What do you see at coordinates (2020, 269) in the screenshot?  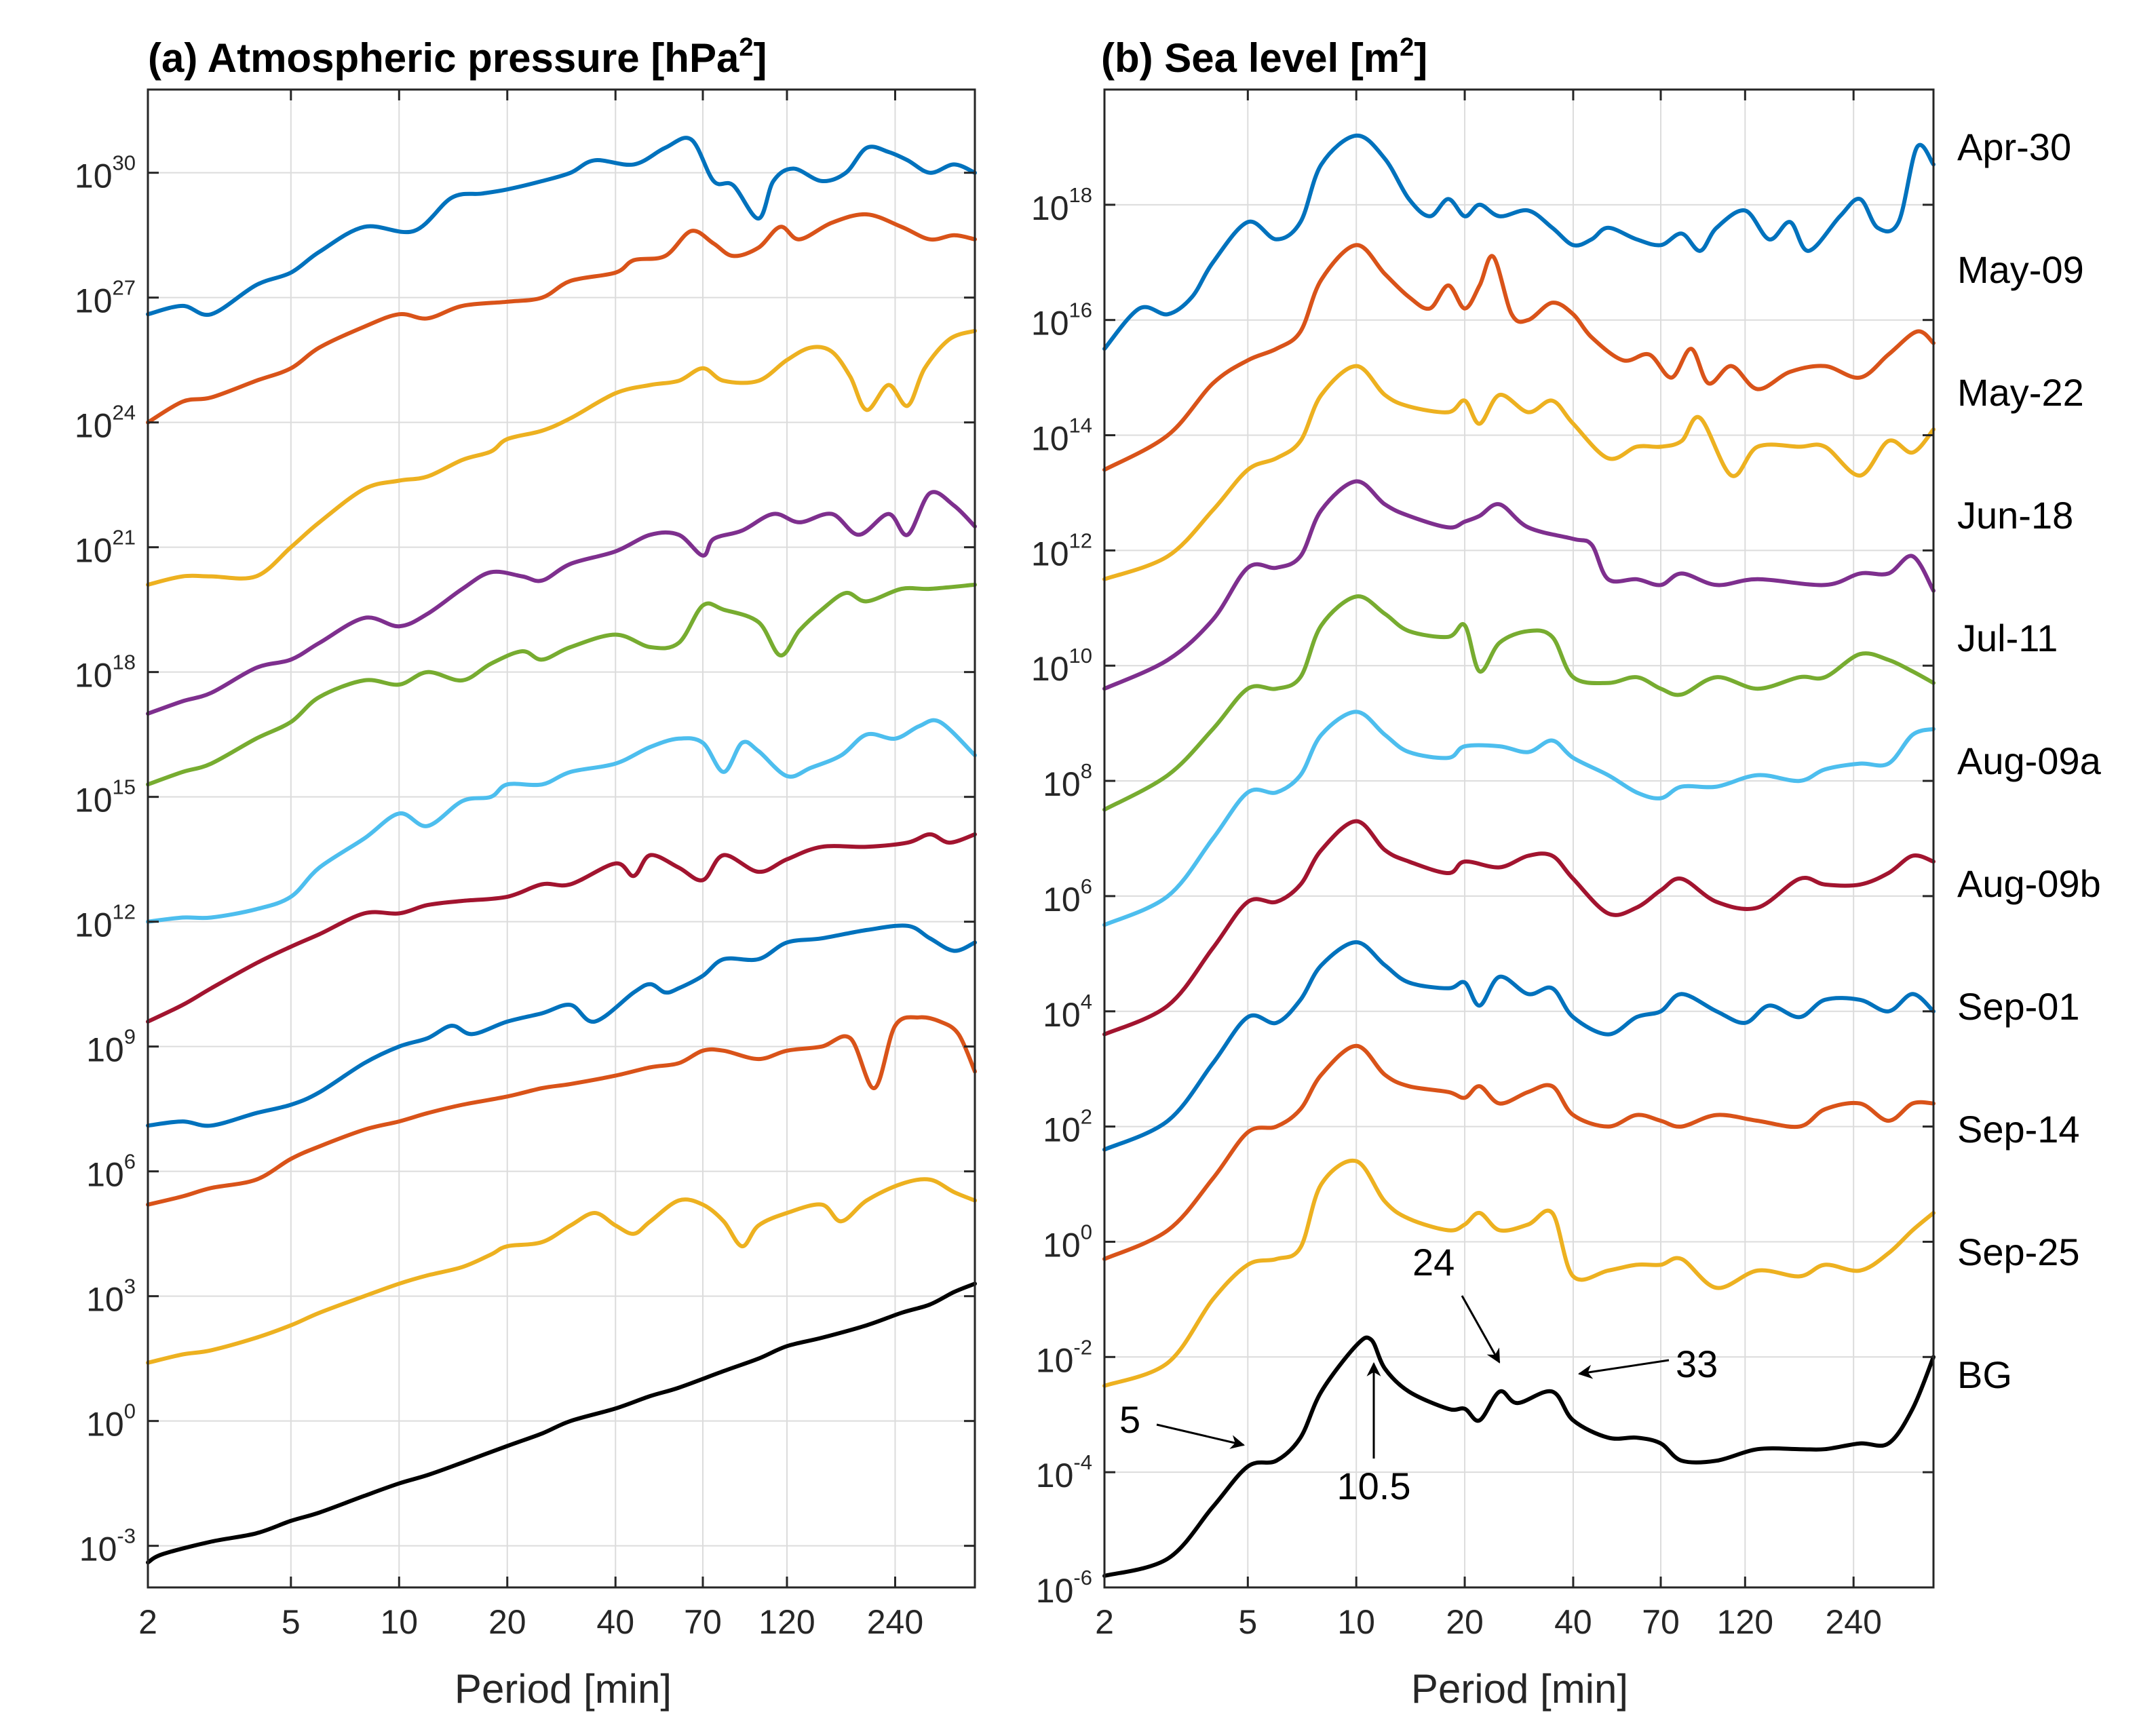 I see `series-label-may-09: May-09` at bounding box center [2020, 269].